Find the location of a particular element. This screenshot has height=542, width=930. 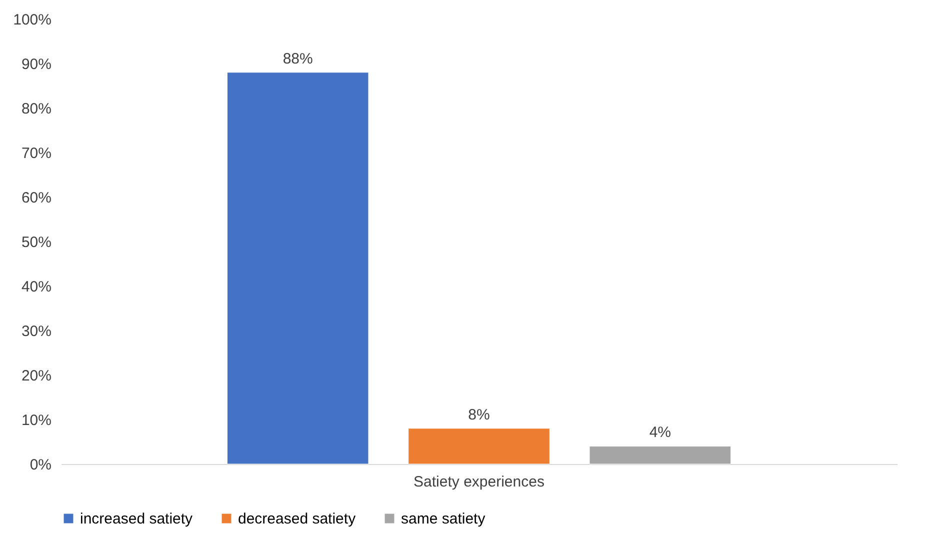

x-tick-label: Satiety experiences is located at coordinates (479, 482).